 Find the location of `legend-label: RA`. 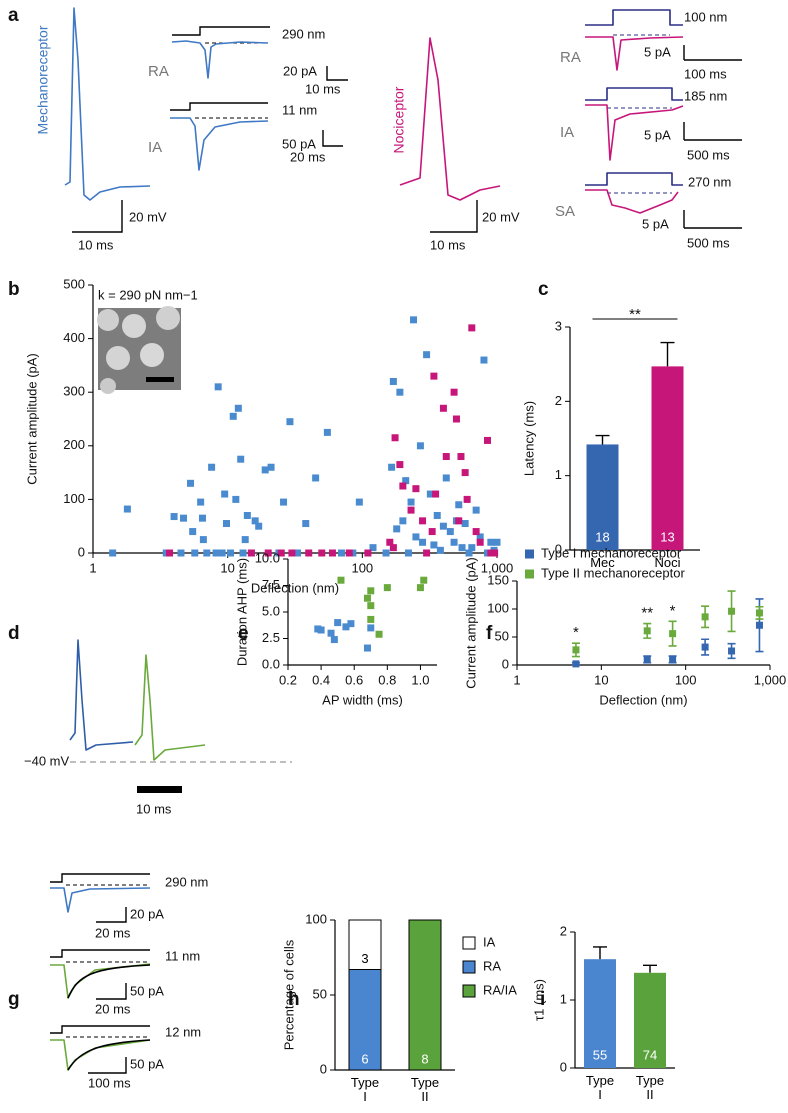

legend-label: RA is located at coordinates (492, 965).